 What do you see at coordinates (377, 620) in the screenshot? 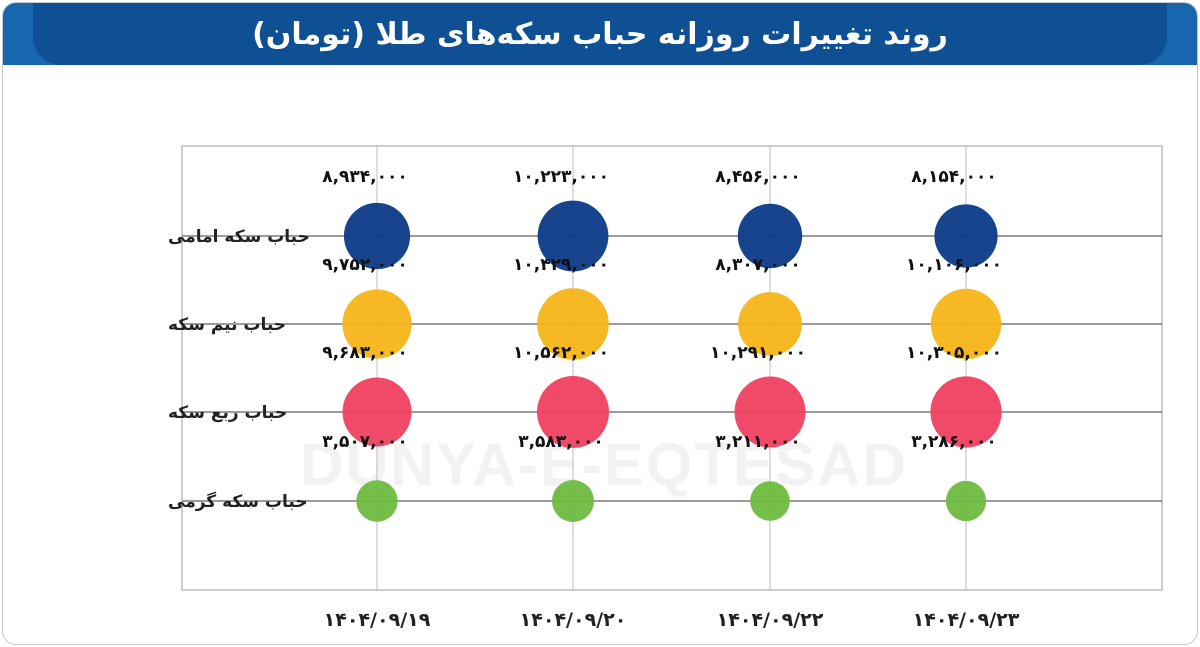
I see `x-tick-label: ۱۴۰۴/۰۹/۱۹` at bounding box center [377, 620].